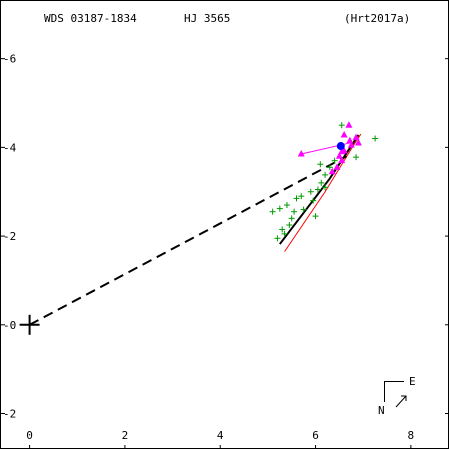  Describe the element at coordinates (90, 18) in the screenshot. I see `header-wds: WDS 03187-1834` at that location.